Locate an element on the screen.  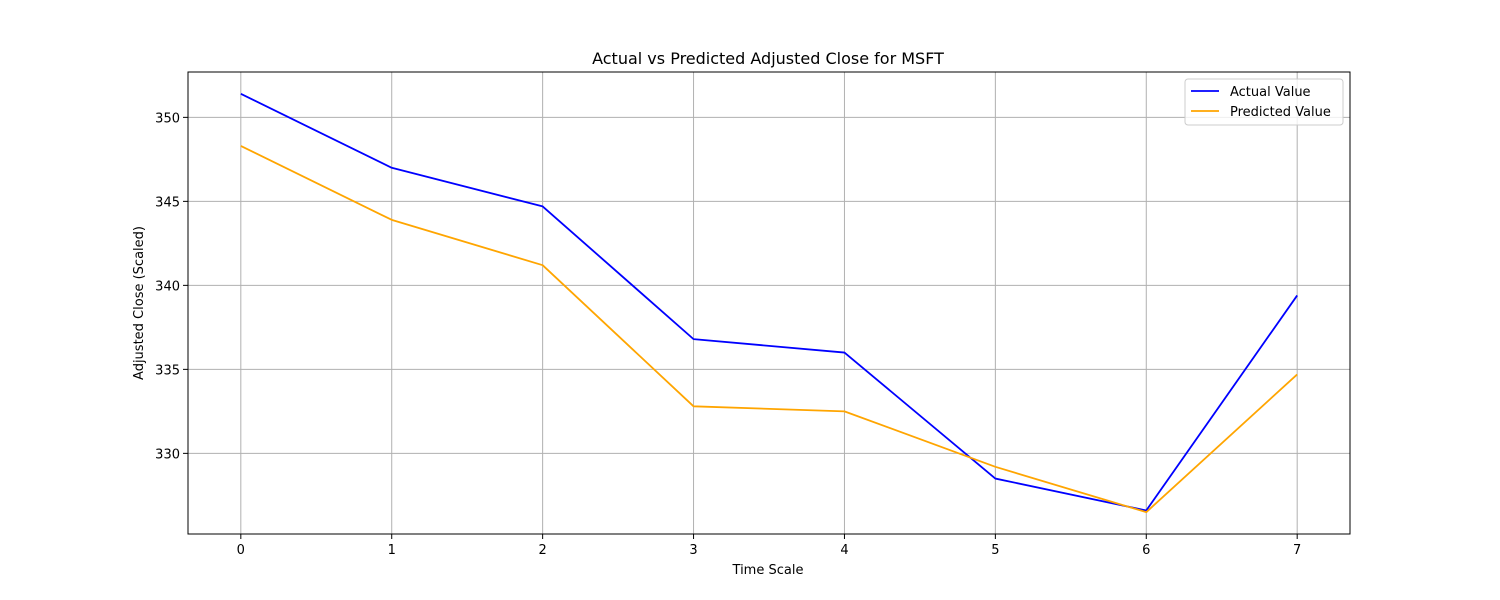
y-tick-label: 330 is located at coordinates (167, 454).